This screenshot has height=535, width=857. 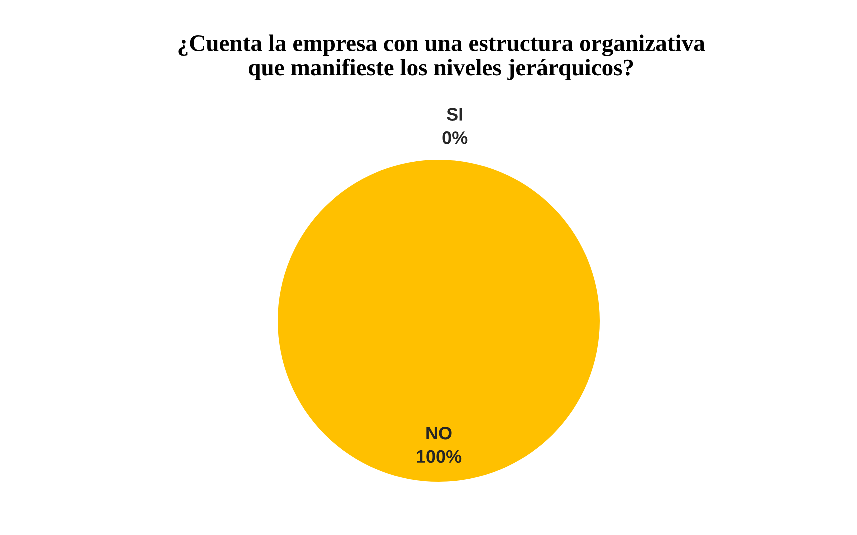 What do you see at coordinates (455, 138) in the screenshot?
I see `text: 0%` at bounding box center [455, 138].